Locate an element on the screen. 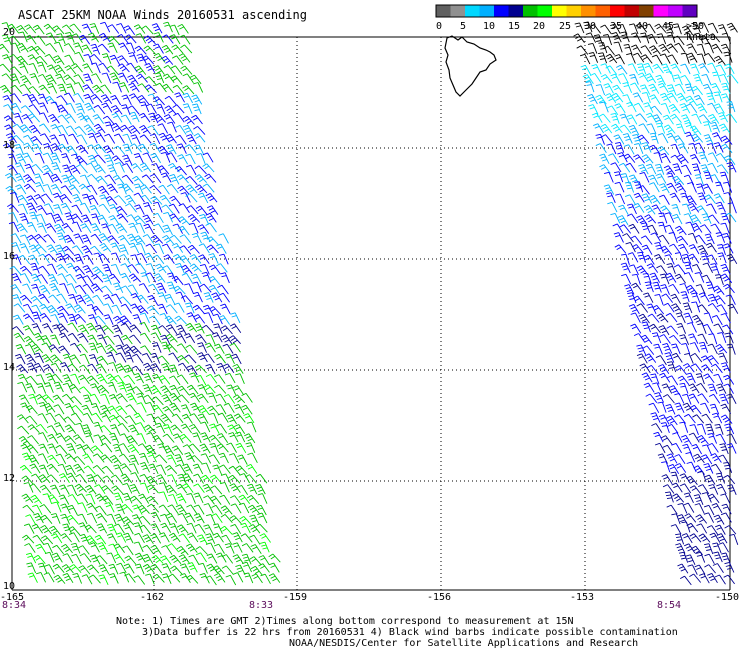 The image size is (740, 650). legend-swatch is located at coordinates (487, 11).